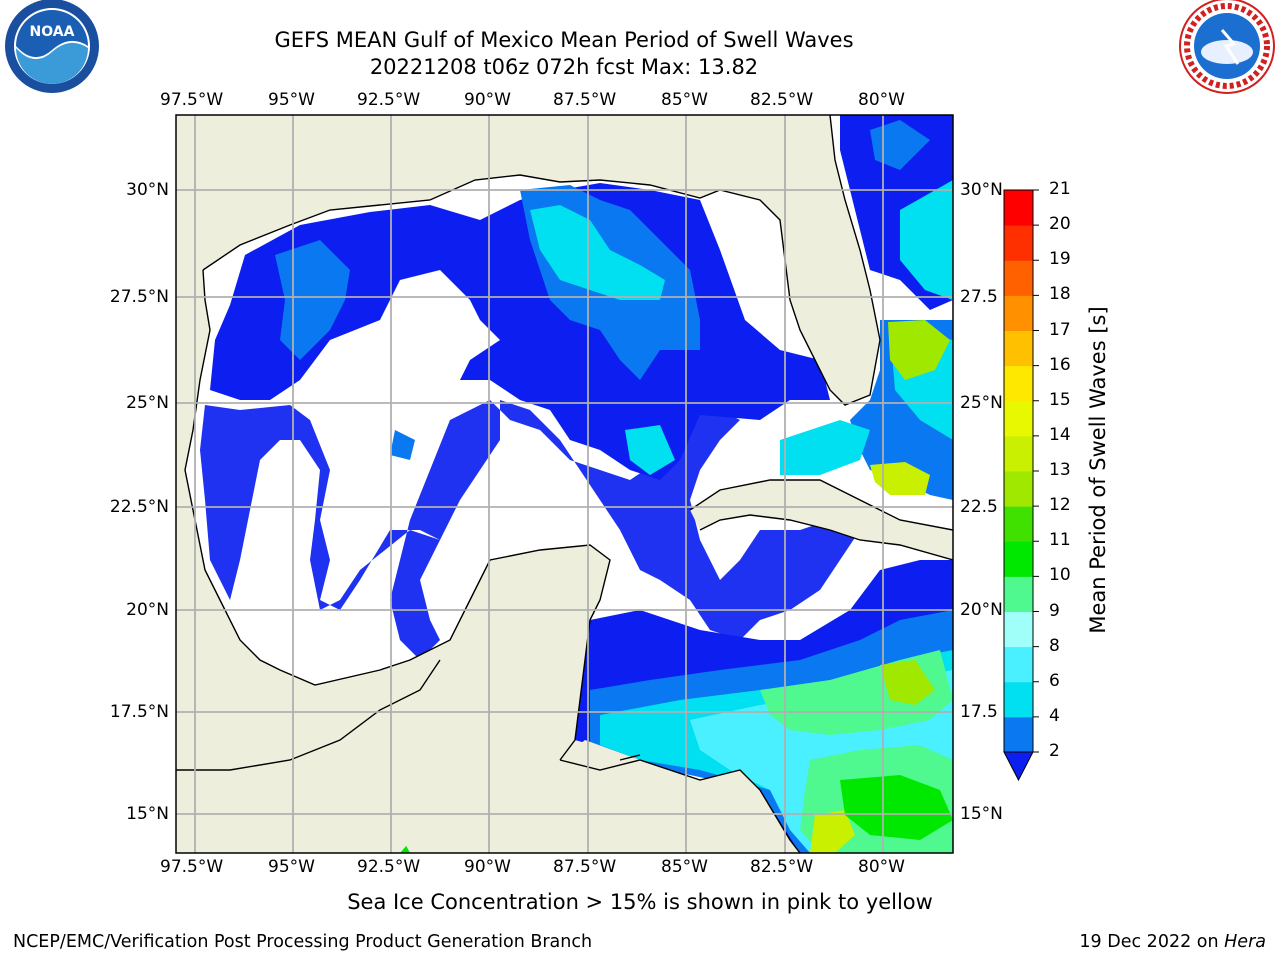  Describe the element at coordinates (192, 867) in the screenshot. I see `lon-label-bottom: 97.5°W` at that location.